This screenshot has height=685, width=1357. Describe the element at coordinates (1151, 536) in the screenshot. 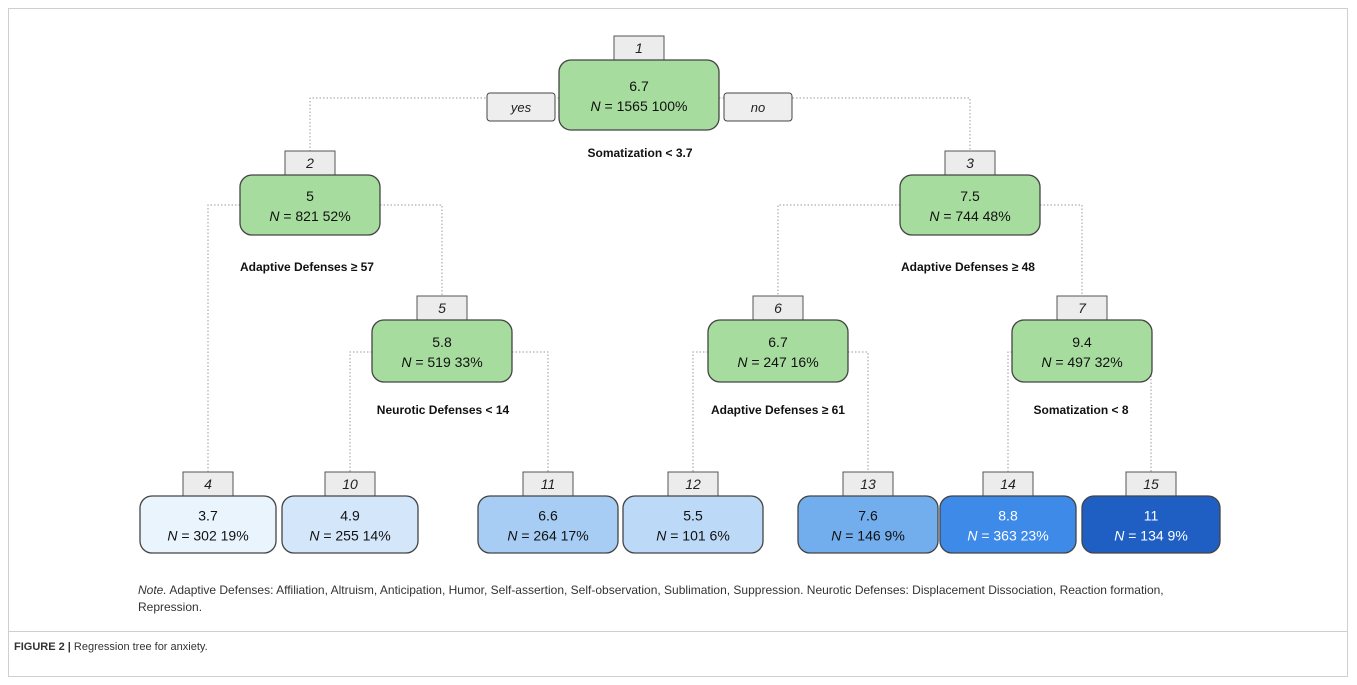

I see `node-stats: N = 134 9%` at that location.